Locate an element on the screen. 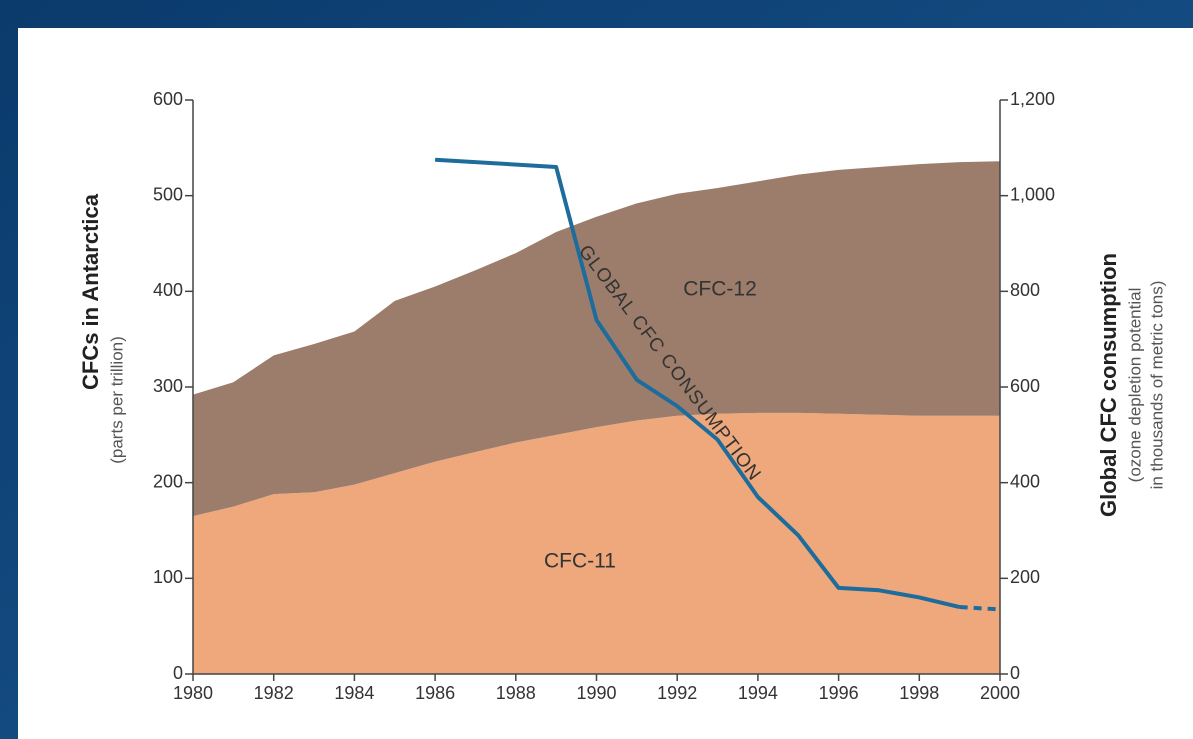 The height and width of the screenshot is (739, 1193). y2-axis-subtitle: in thousands of metric tons) is located at coordinates (1156, 385).